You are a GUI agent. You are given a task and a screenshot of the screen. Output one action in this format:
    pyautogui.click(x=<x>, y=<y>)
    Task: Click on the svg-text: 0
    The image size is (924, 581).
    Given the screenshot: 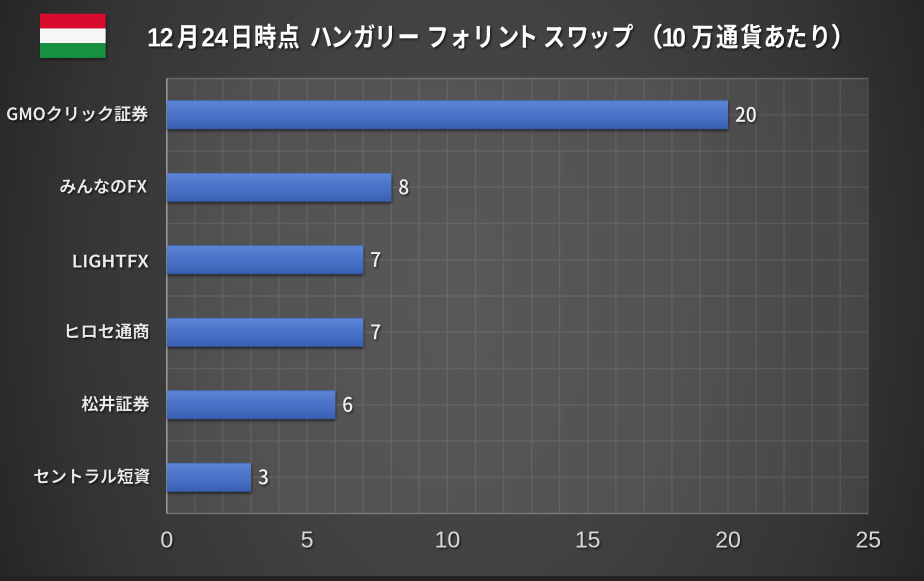 What is the action you would take?
    pyautogui.click(x=166, y=540)
    